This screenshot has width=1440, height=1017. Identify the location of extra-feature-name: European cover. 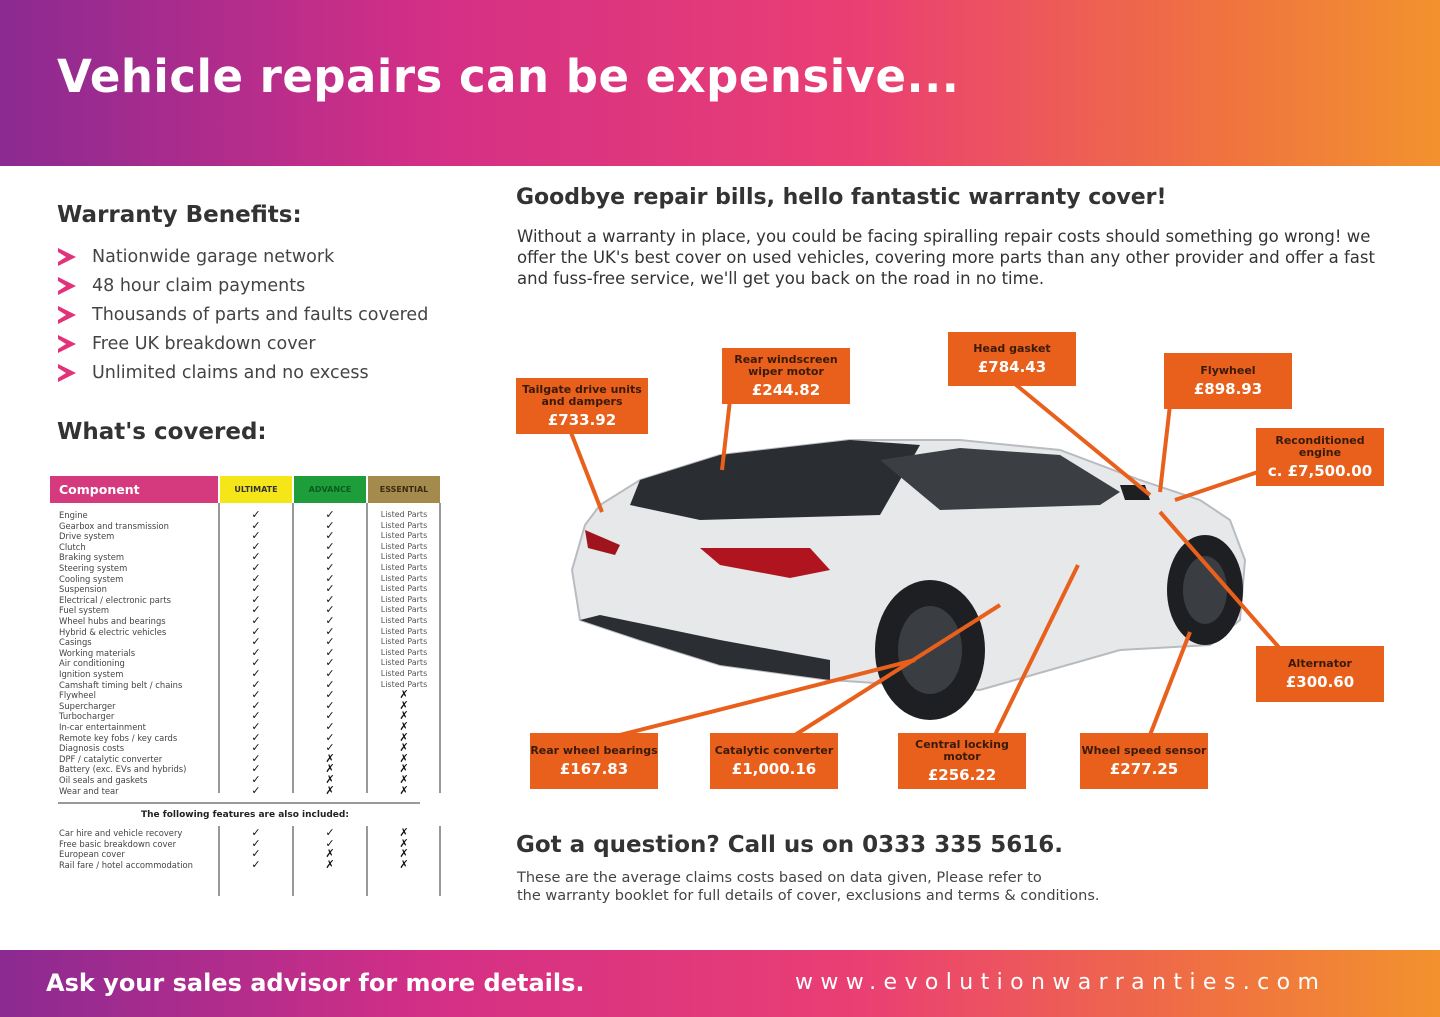
(92, 854).